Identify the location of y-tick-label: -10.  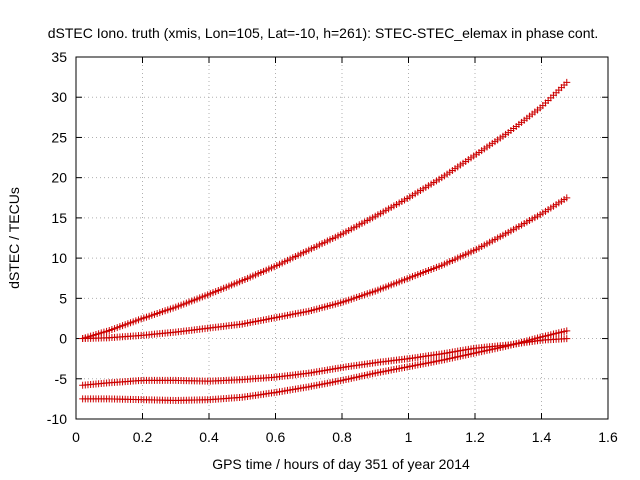
(57, 419).